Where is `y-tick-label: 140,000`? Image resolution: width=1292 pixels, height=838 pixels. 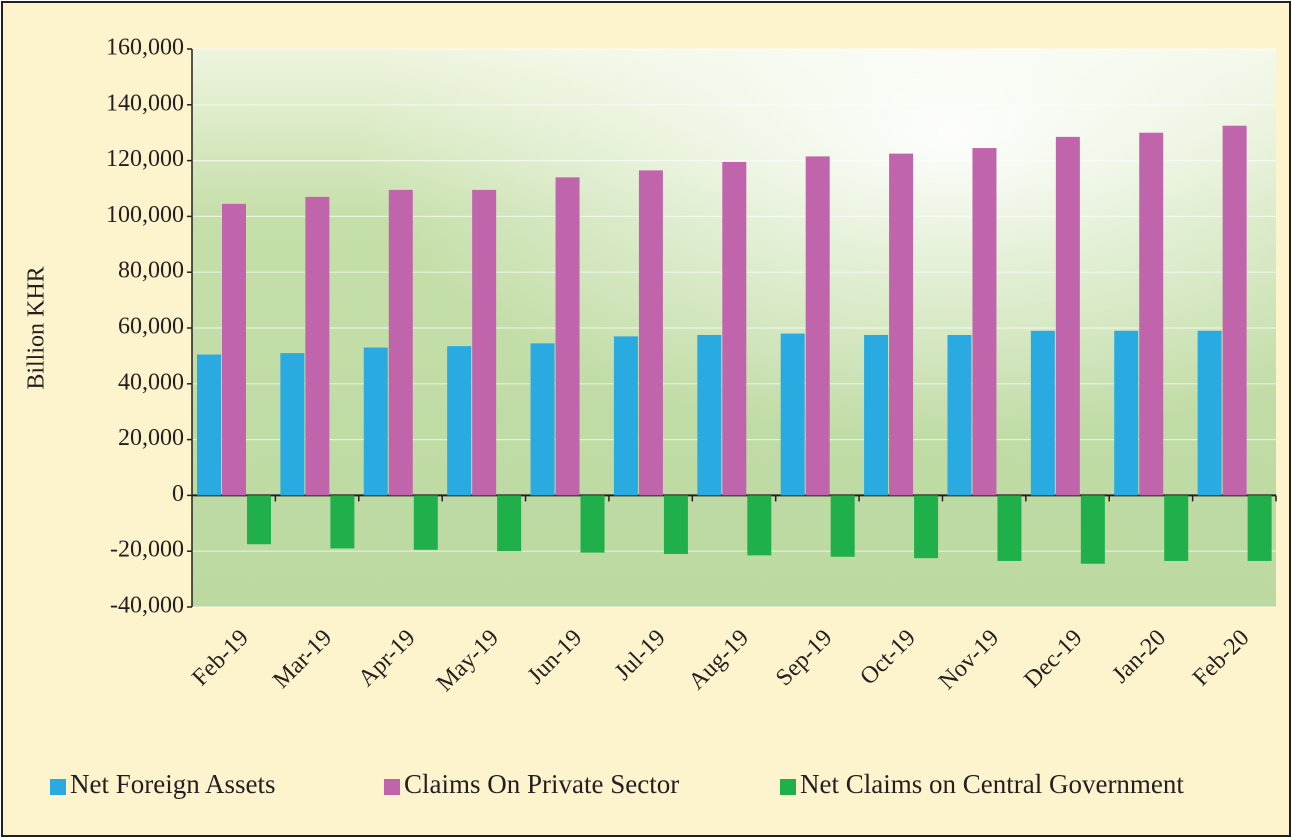
y-tick-label: 140,000 is located at coordinates (145, 103).